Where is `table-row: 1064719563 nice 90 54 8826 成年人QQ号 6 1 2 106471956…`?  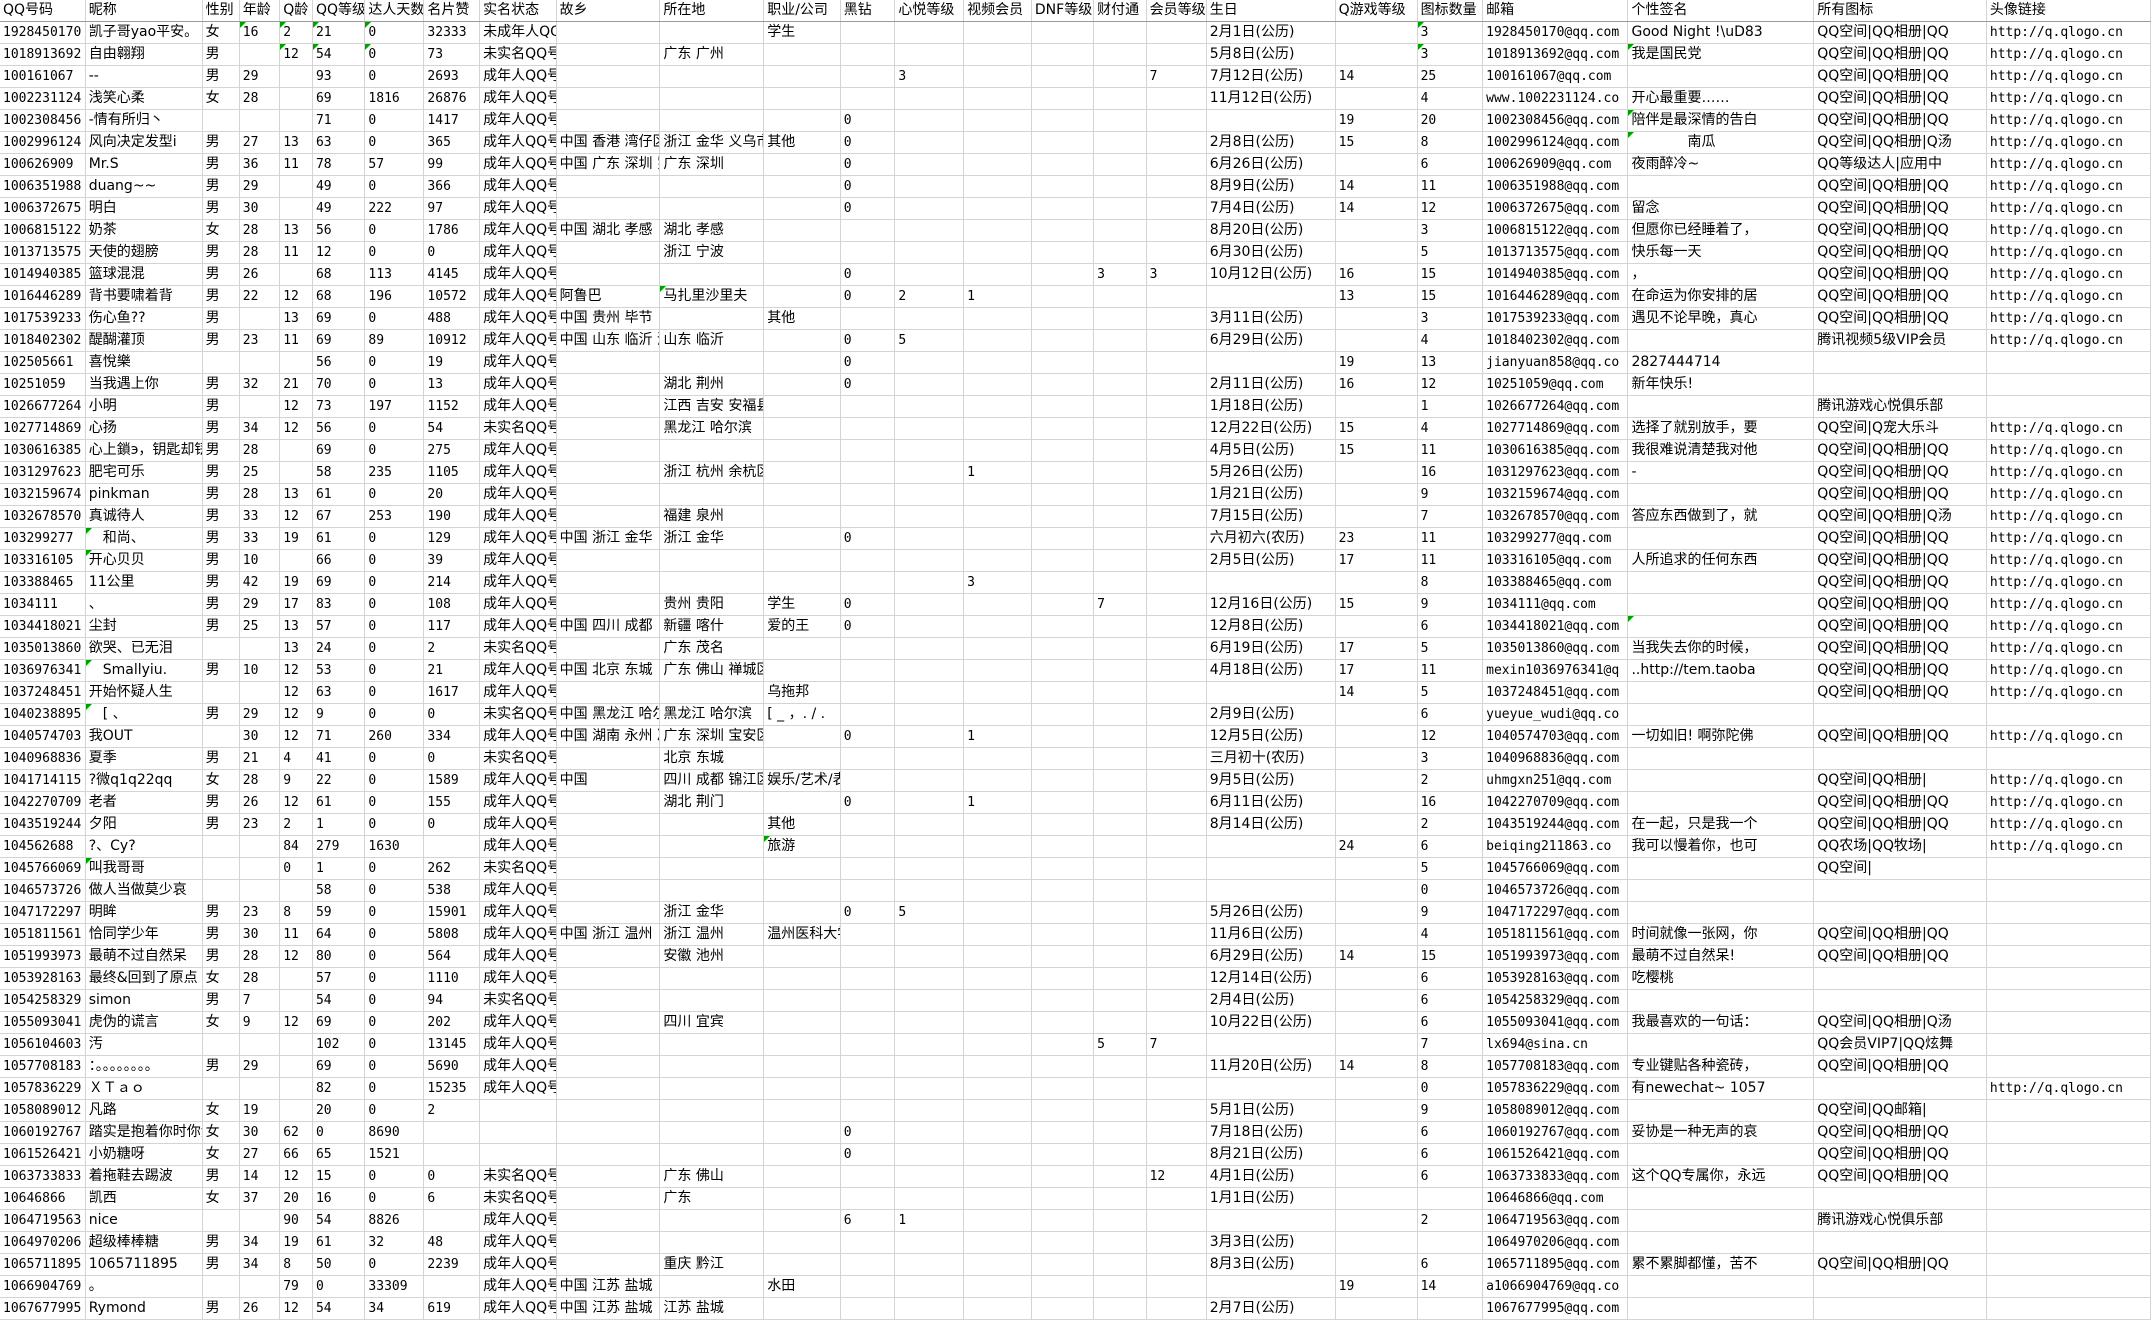
table-row: 1064719563 nice 90 54 8826 成年人QQ号 6 1 2 106471956… is located at coordinates (1075, 1220).